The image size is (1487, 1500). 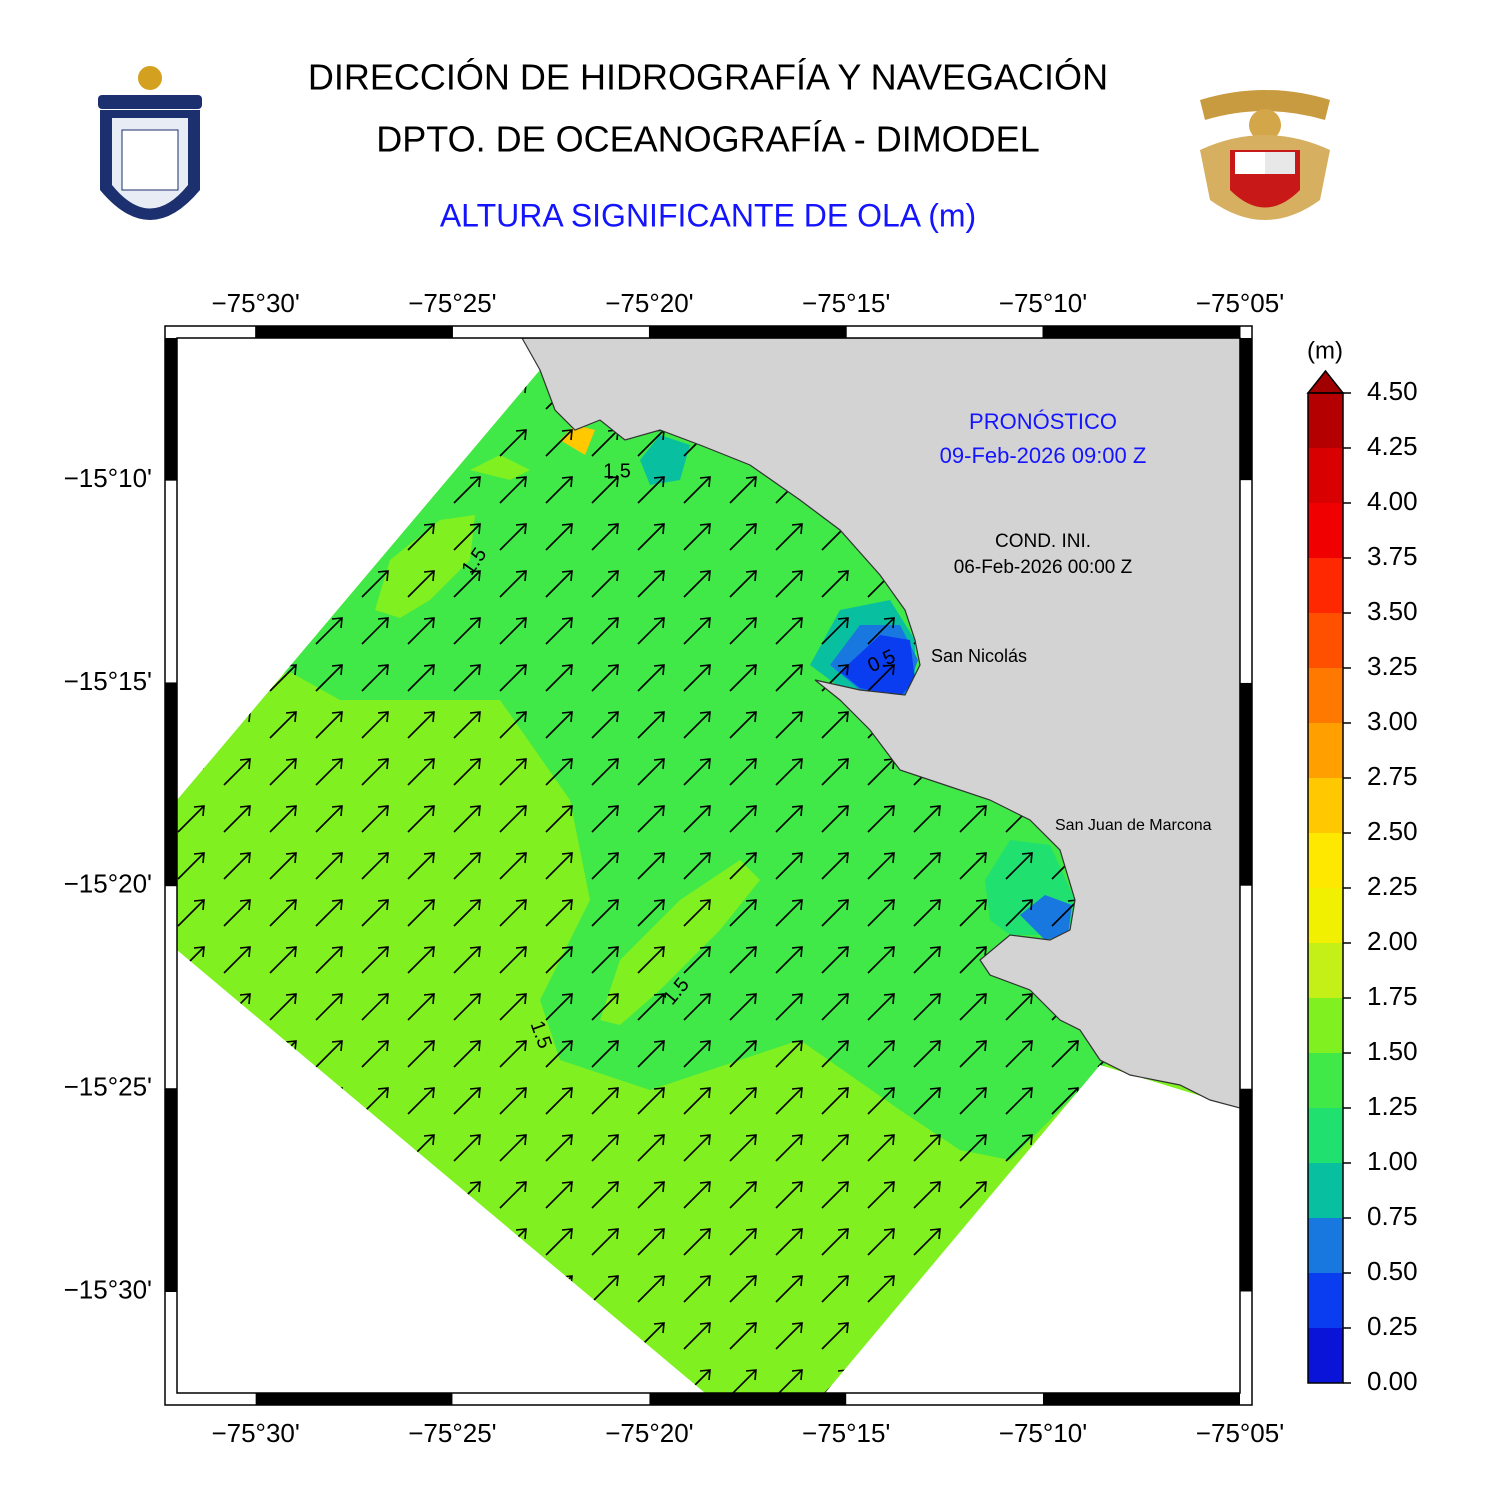 What do you see at coordinates (707, 139) in the screenshot?
I see `subtitle: DPTO. DE OCEANOGRAFÍA - DIMODEL` at bounding box center [707, 139].